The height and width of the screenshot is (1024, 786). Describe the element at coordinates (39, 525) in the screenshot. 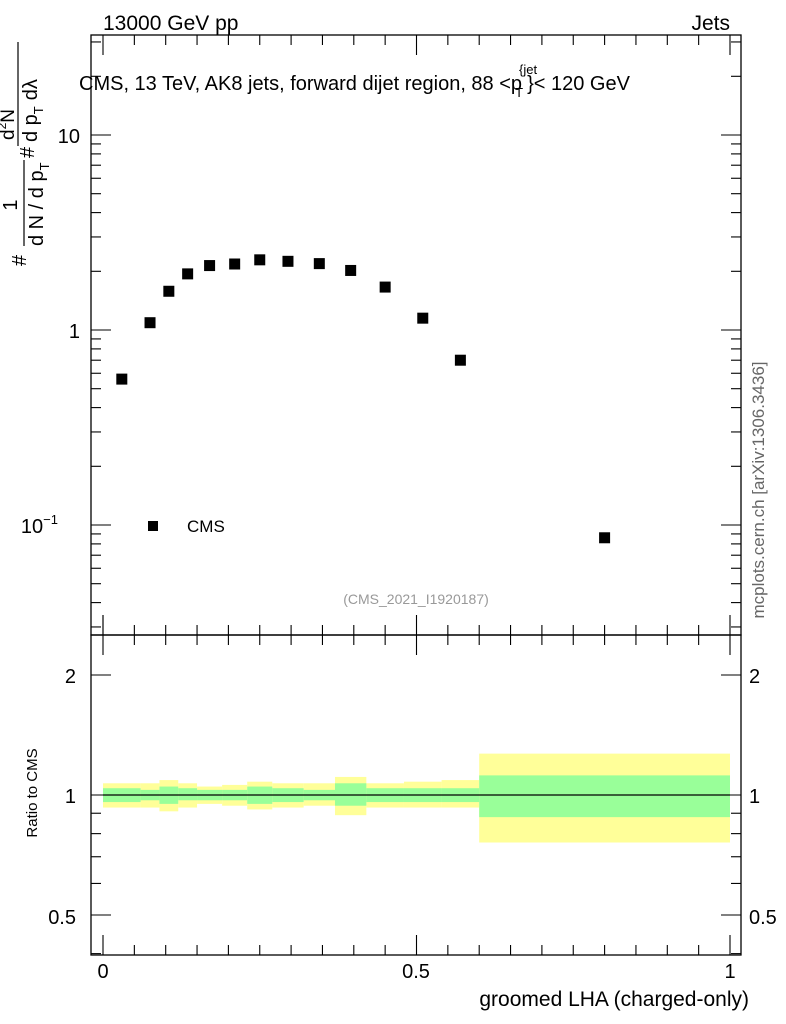

I see `ytick-label-0.1: 10−1` at that location.